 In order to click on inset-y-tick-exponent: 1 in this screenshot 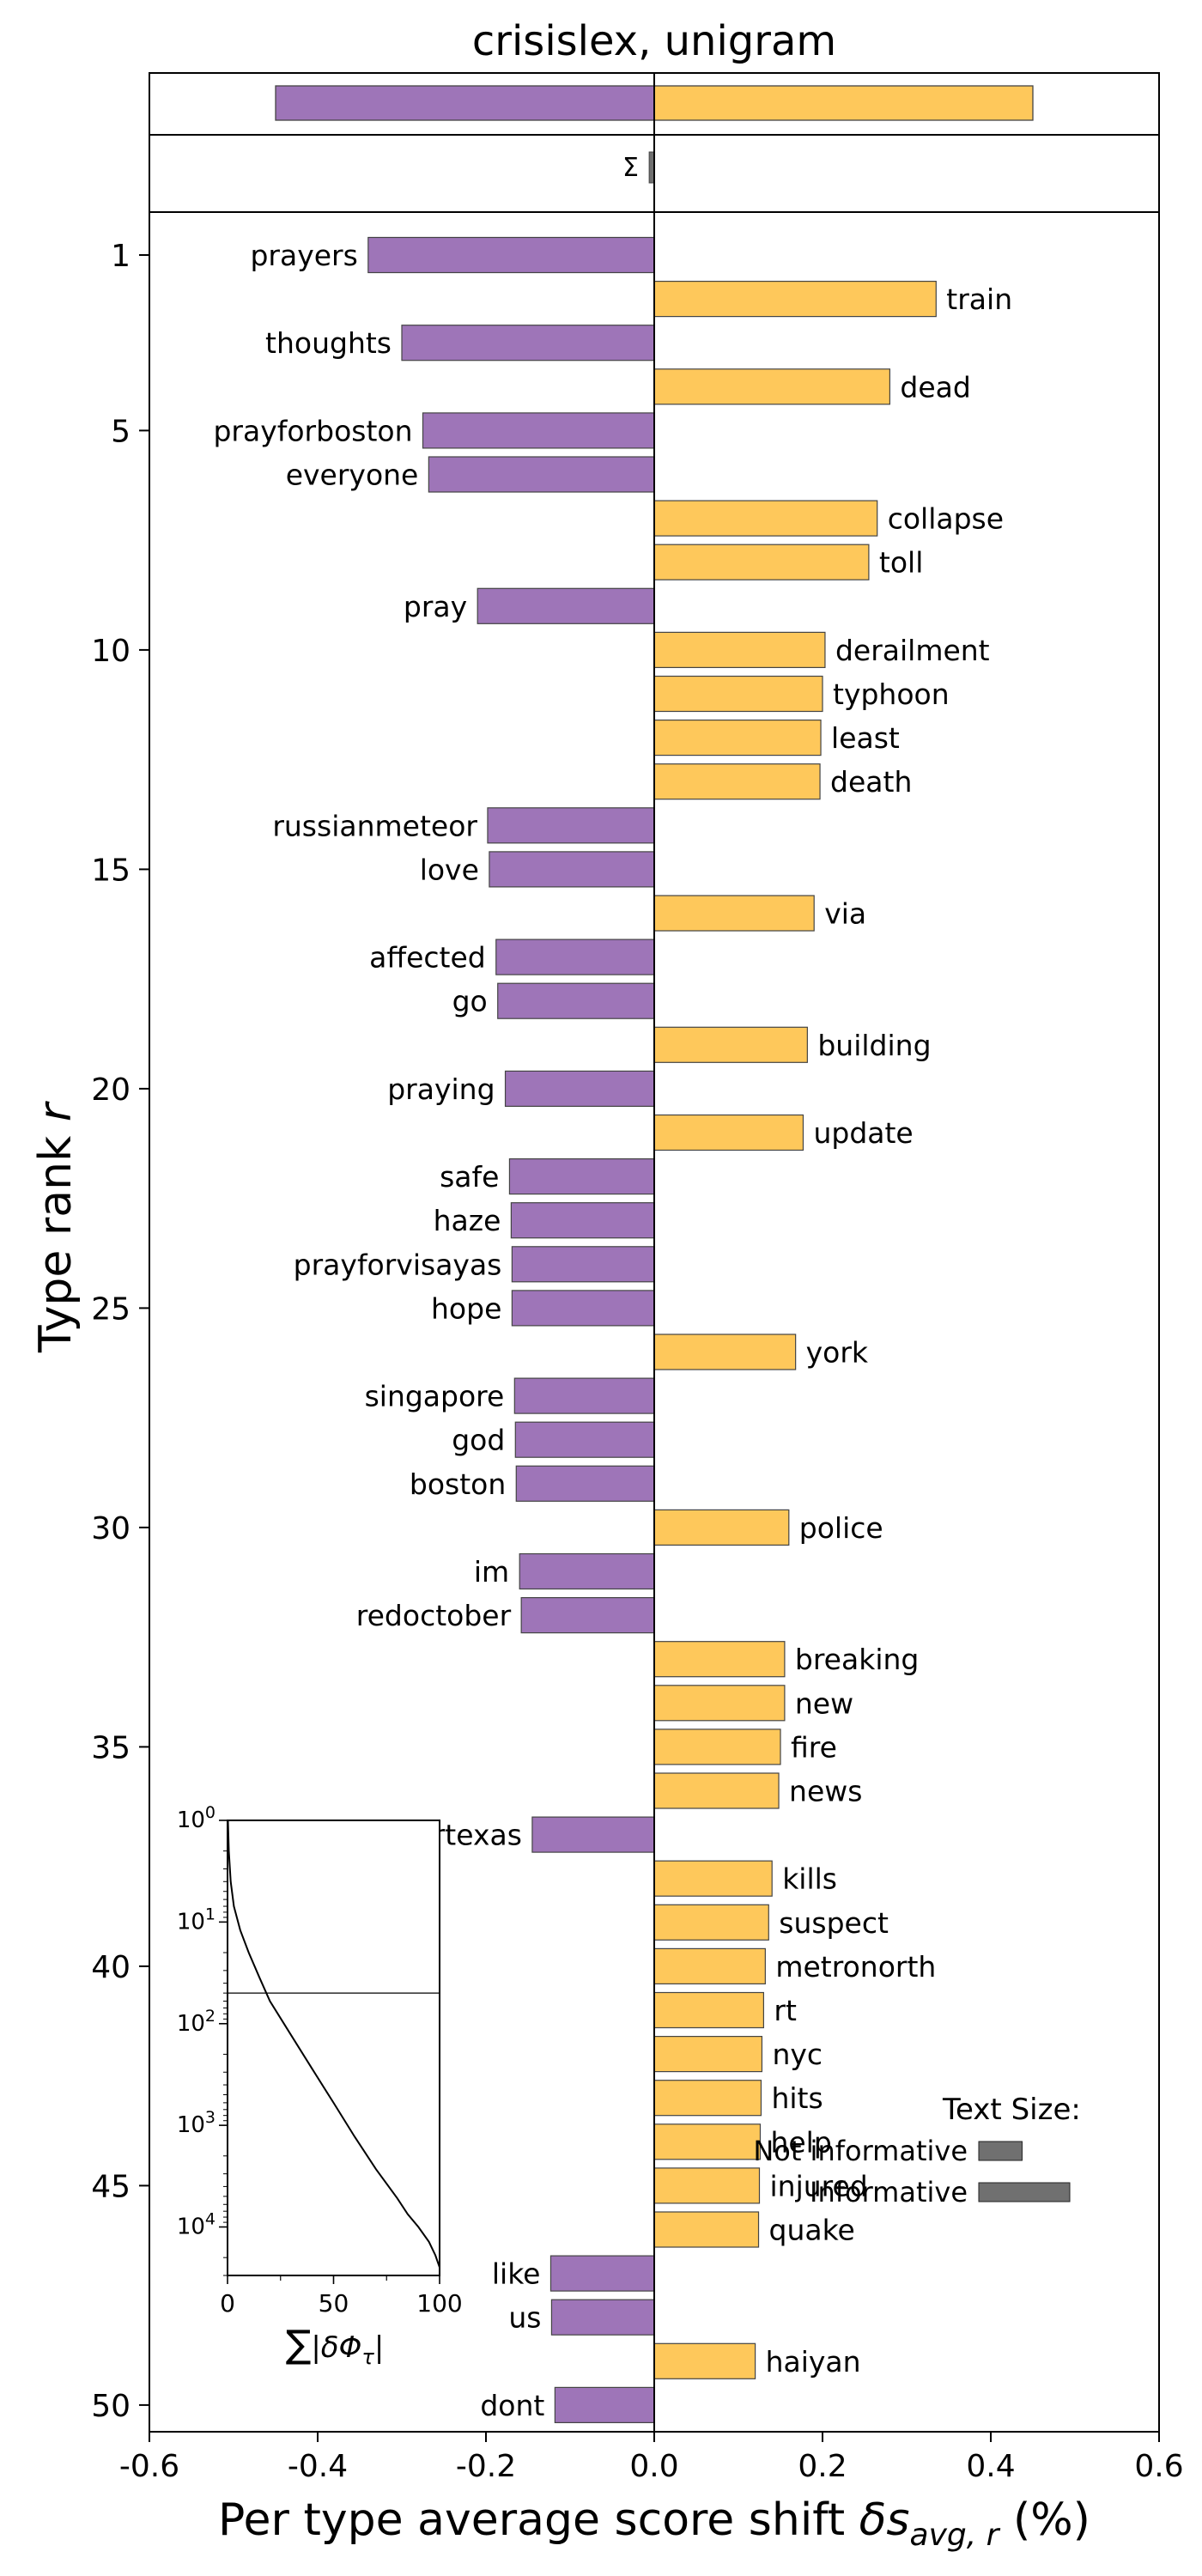, I will do `click(210, 1914)`.